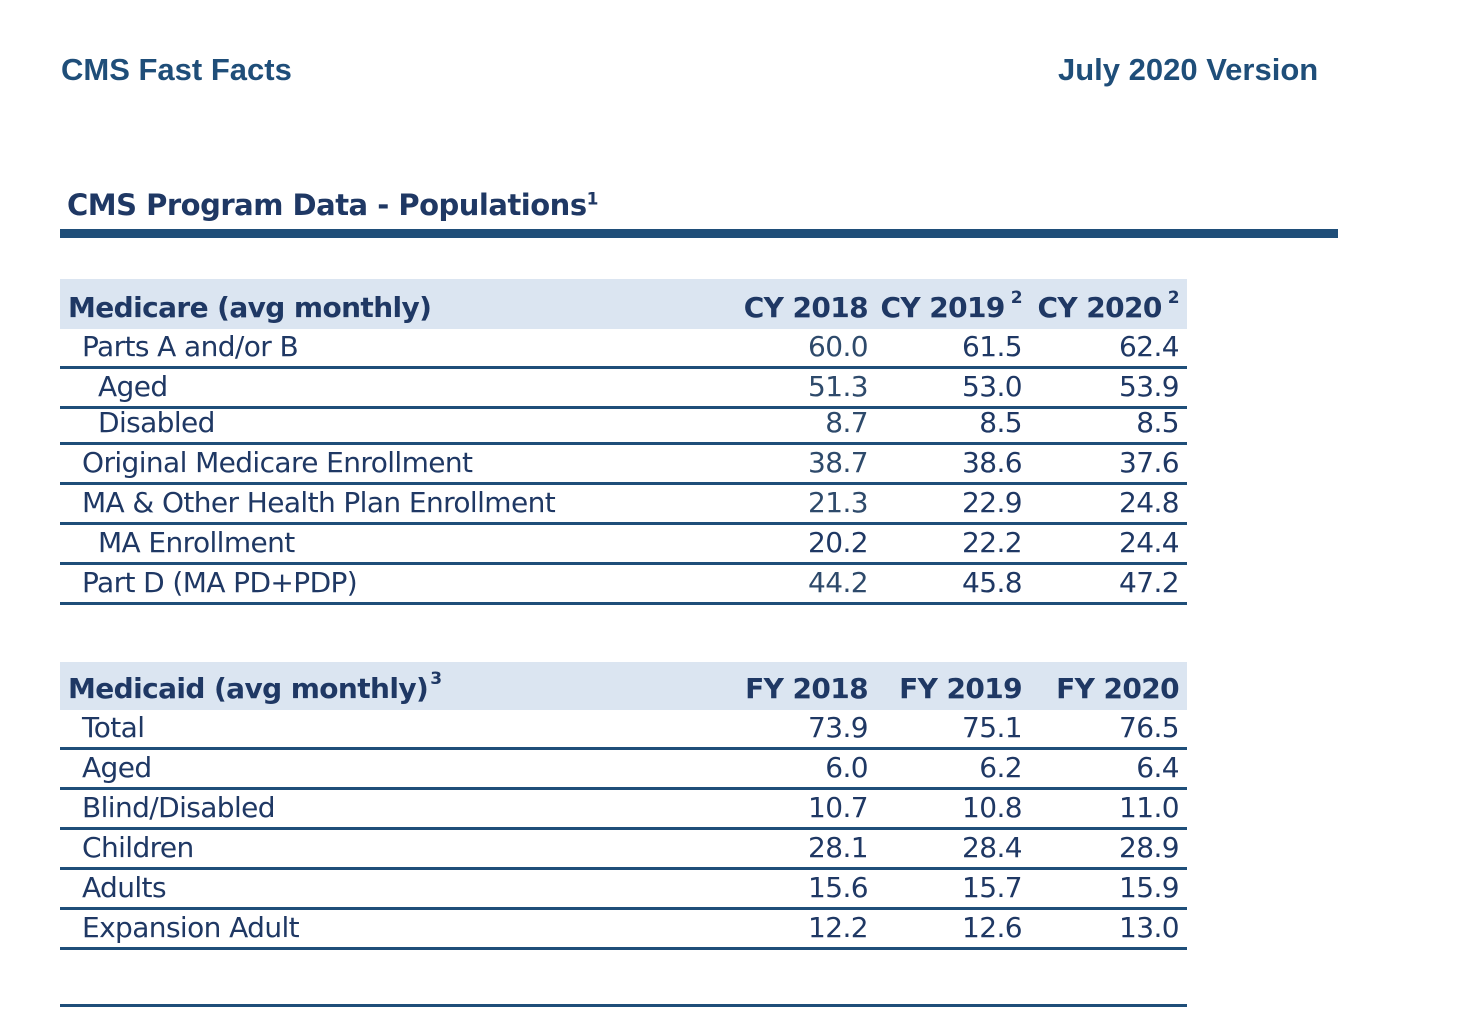 This screenshot has width=1468, height=1010. Describe the element at coordinates (1149, 807) in the screenshot. I see `cell-value: 11.0` at that location.